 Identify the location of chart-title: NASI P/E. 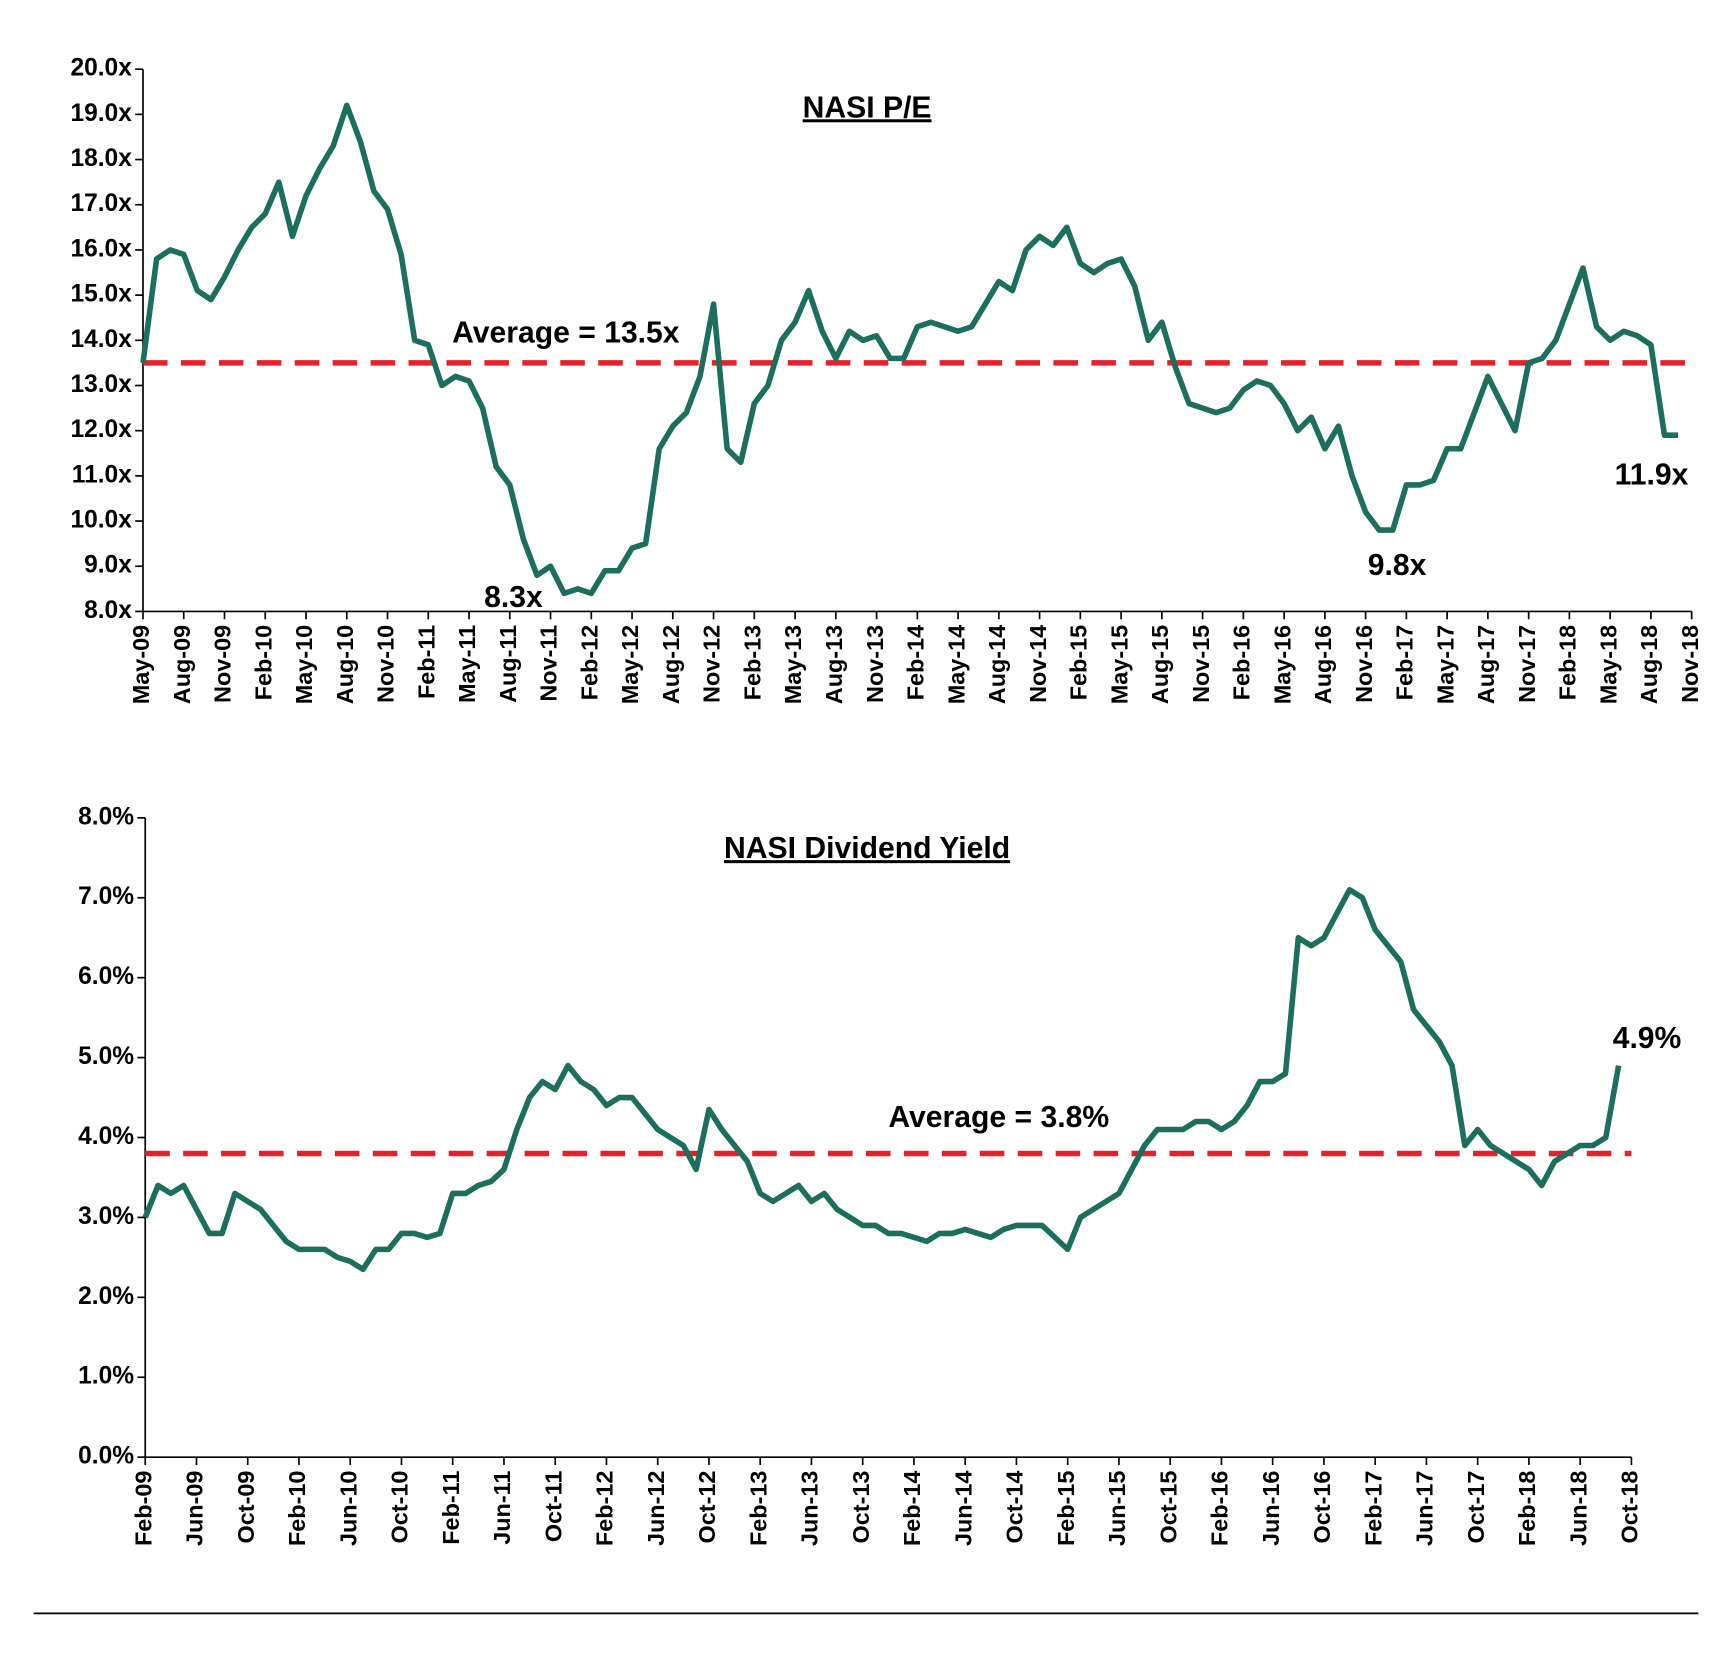
(867, 107).